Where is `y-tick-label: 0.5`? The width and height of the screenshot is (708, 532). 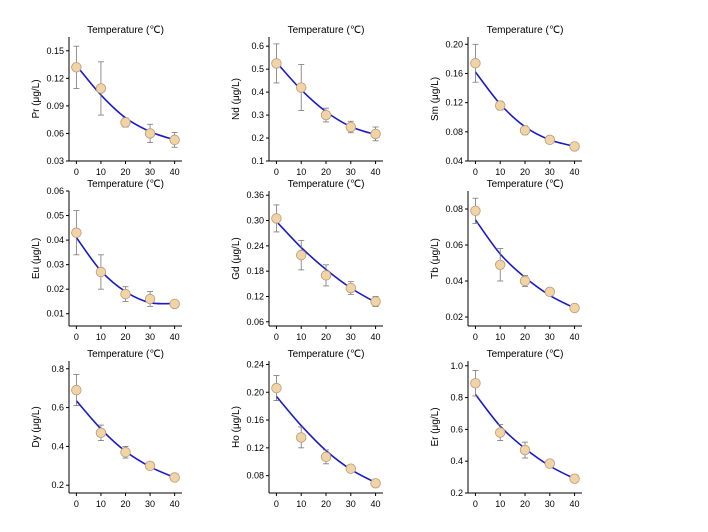 y-tick-label: 0.5 is located at coordinates (257, 69).